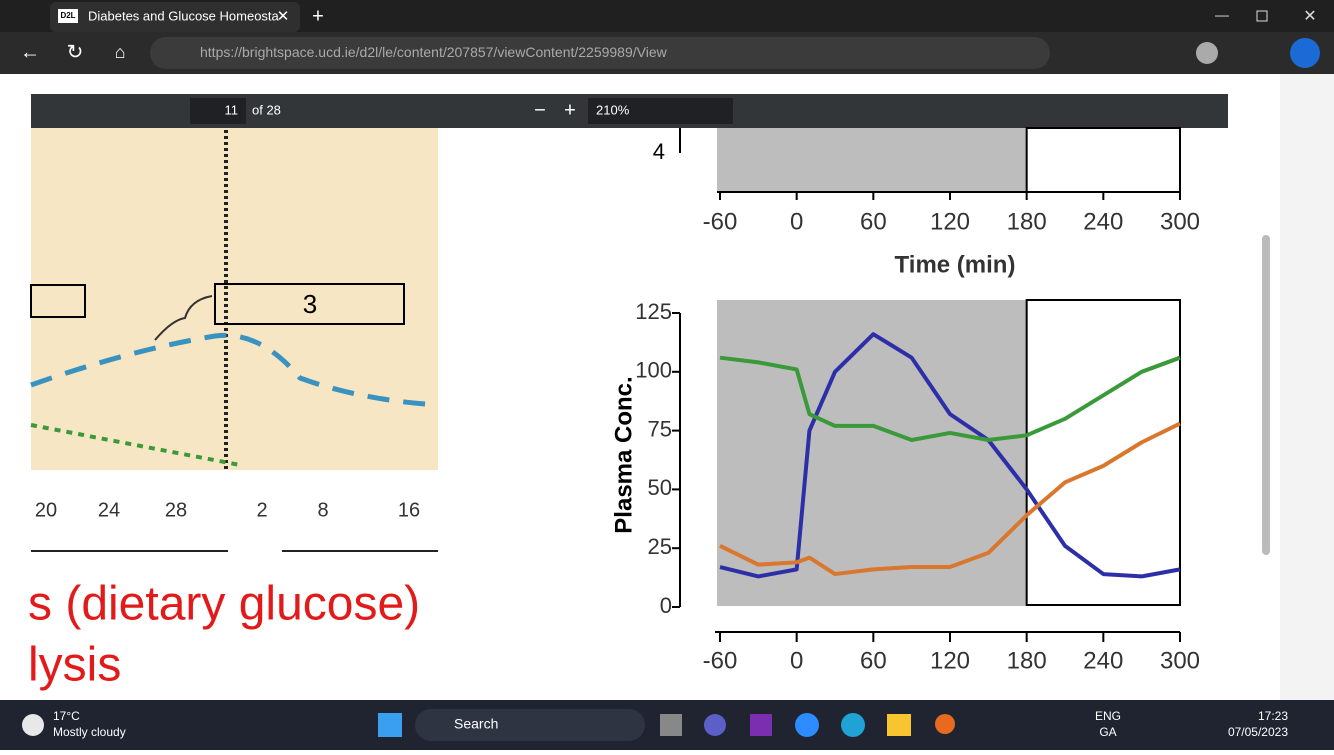 The height and width of the screenshot is (755, 1334). I want to click on region: GA, so click(1107, 732).